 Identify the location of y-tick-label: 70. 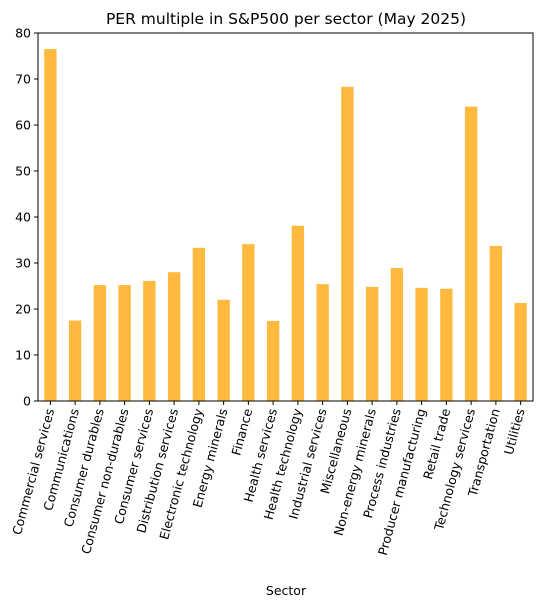
(23, 79).